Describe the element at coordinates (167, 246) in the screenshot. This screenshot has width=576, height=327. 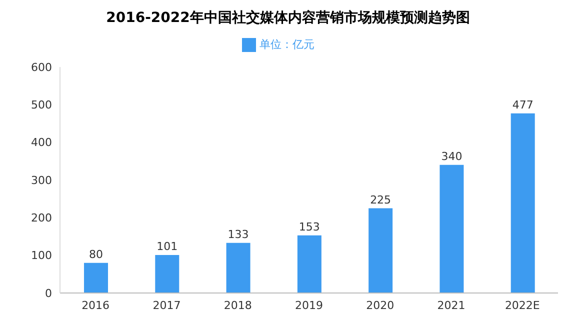
I see `data-label: 101` at that location.